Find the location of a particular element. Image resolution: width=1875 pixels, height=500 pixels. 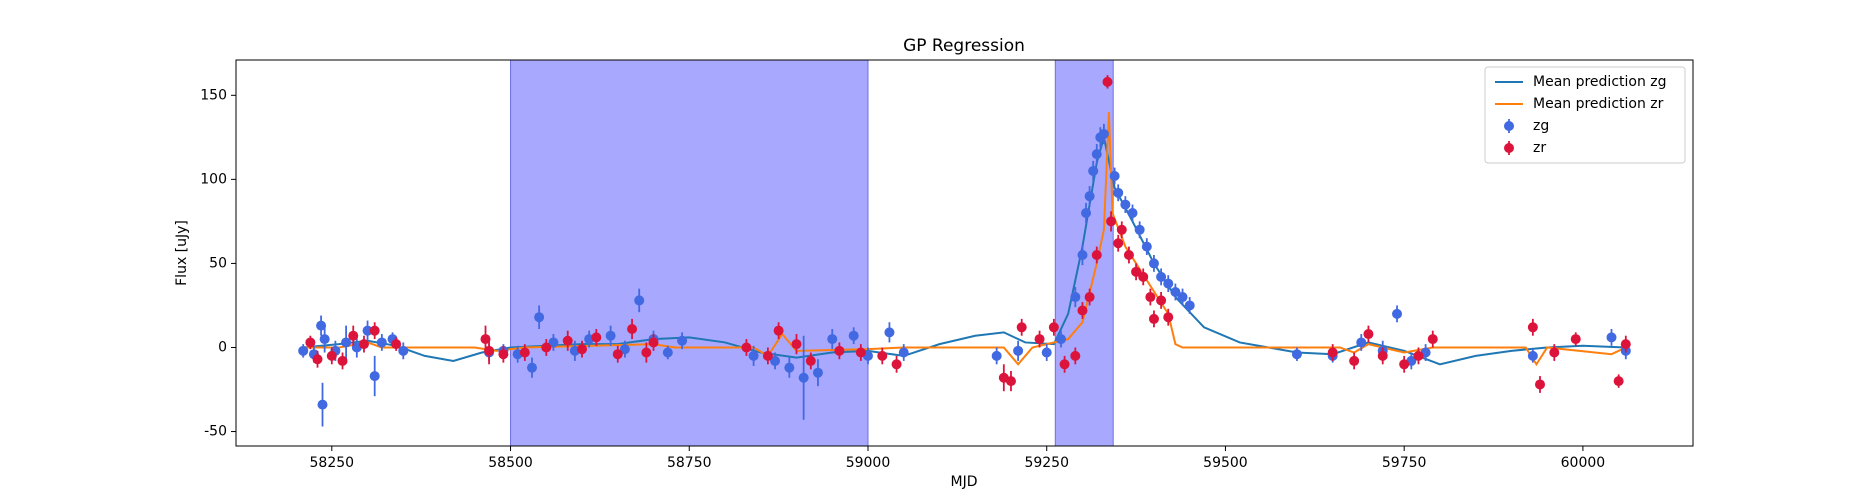

y-tick-label: -50 is located at coordinates (215, 432).